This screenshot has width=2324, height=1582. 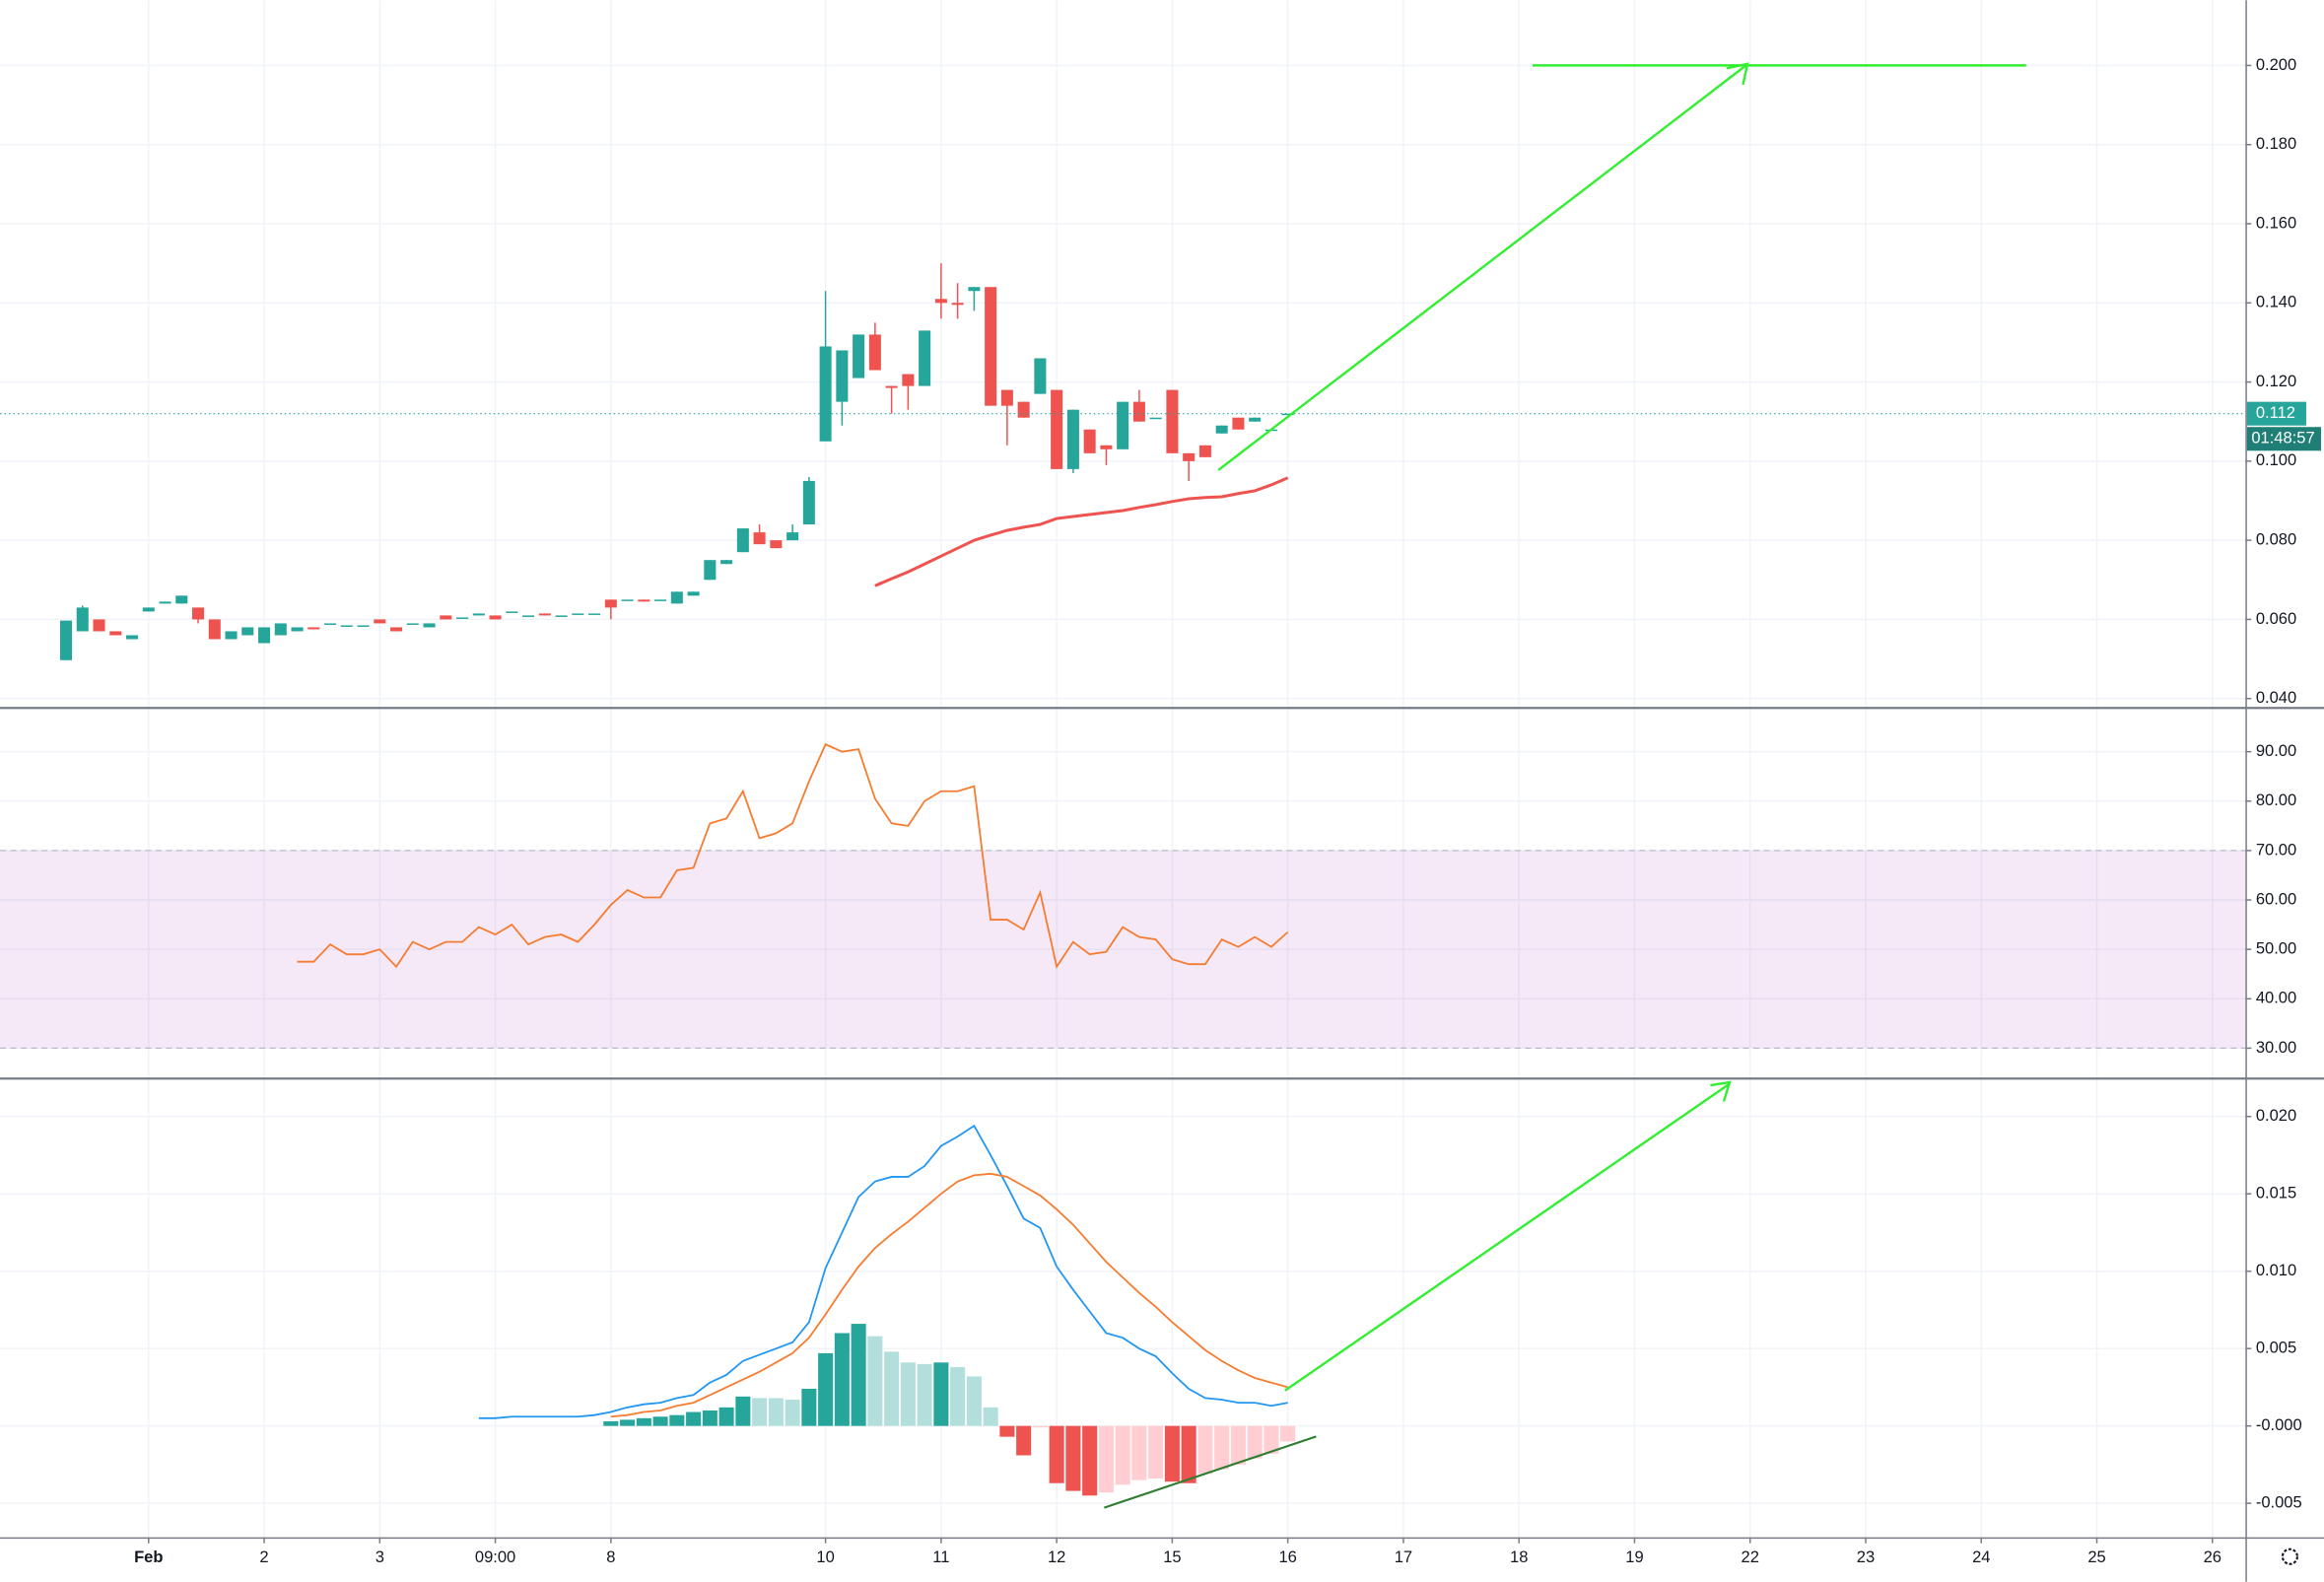 What do you see at coordinates (1172, 1557) in the screenshot?
I see `x-tick-label: 15` at bounding box center [1172, 1557].